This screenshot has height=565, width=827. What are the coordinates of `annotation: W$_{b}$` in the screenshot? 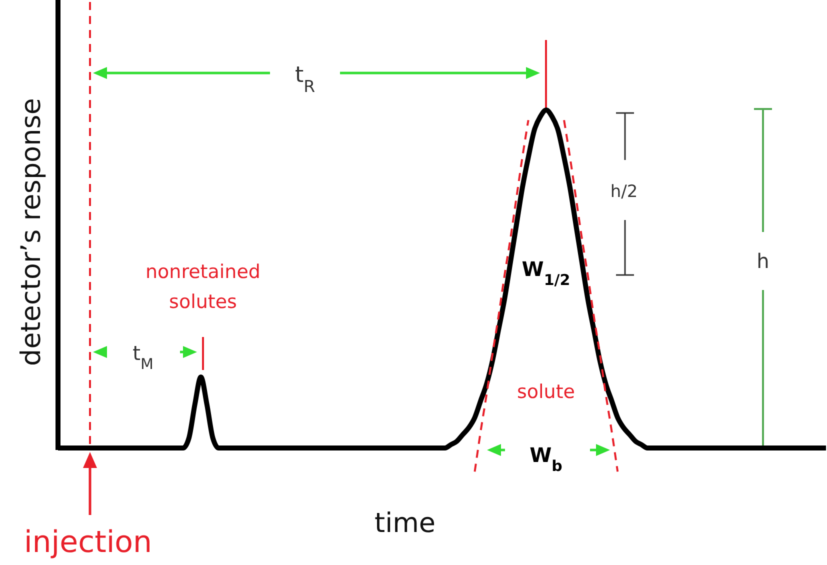 It's located at (546, 459).